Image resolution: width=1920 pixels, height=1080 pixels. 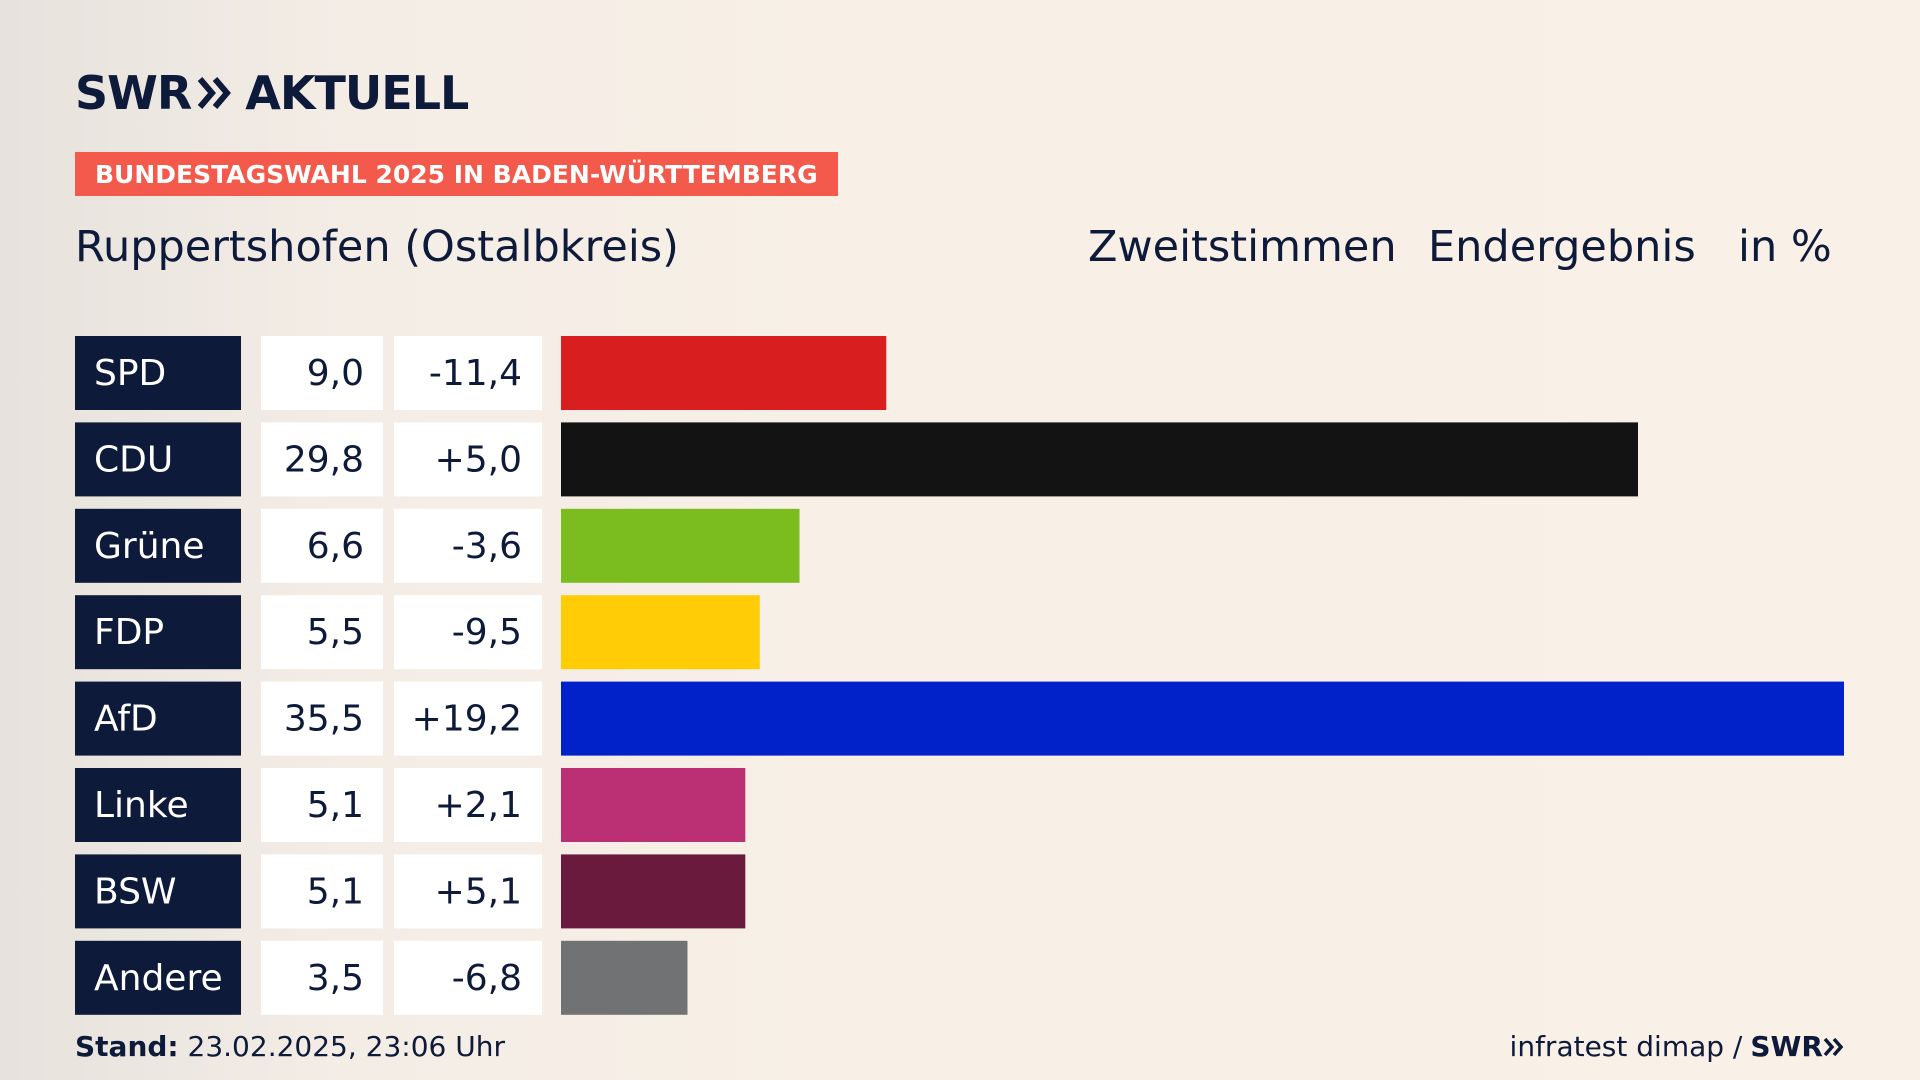 What do you see at coordinates (1785, 247) in the screenshot?
I see `unit-label: in %` at bounding box center [1785, 247].